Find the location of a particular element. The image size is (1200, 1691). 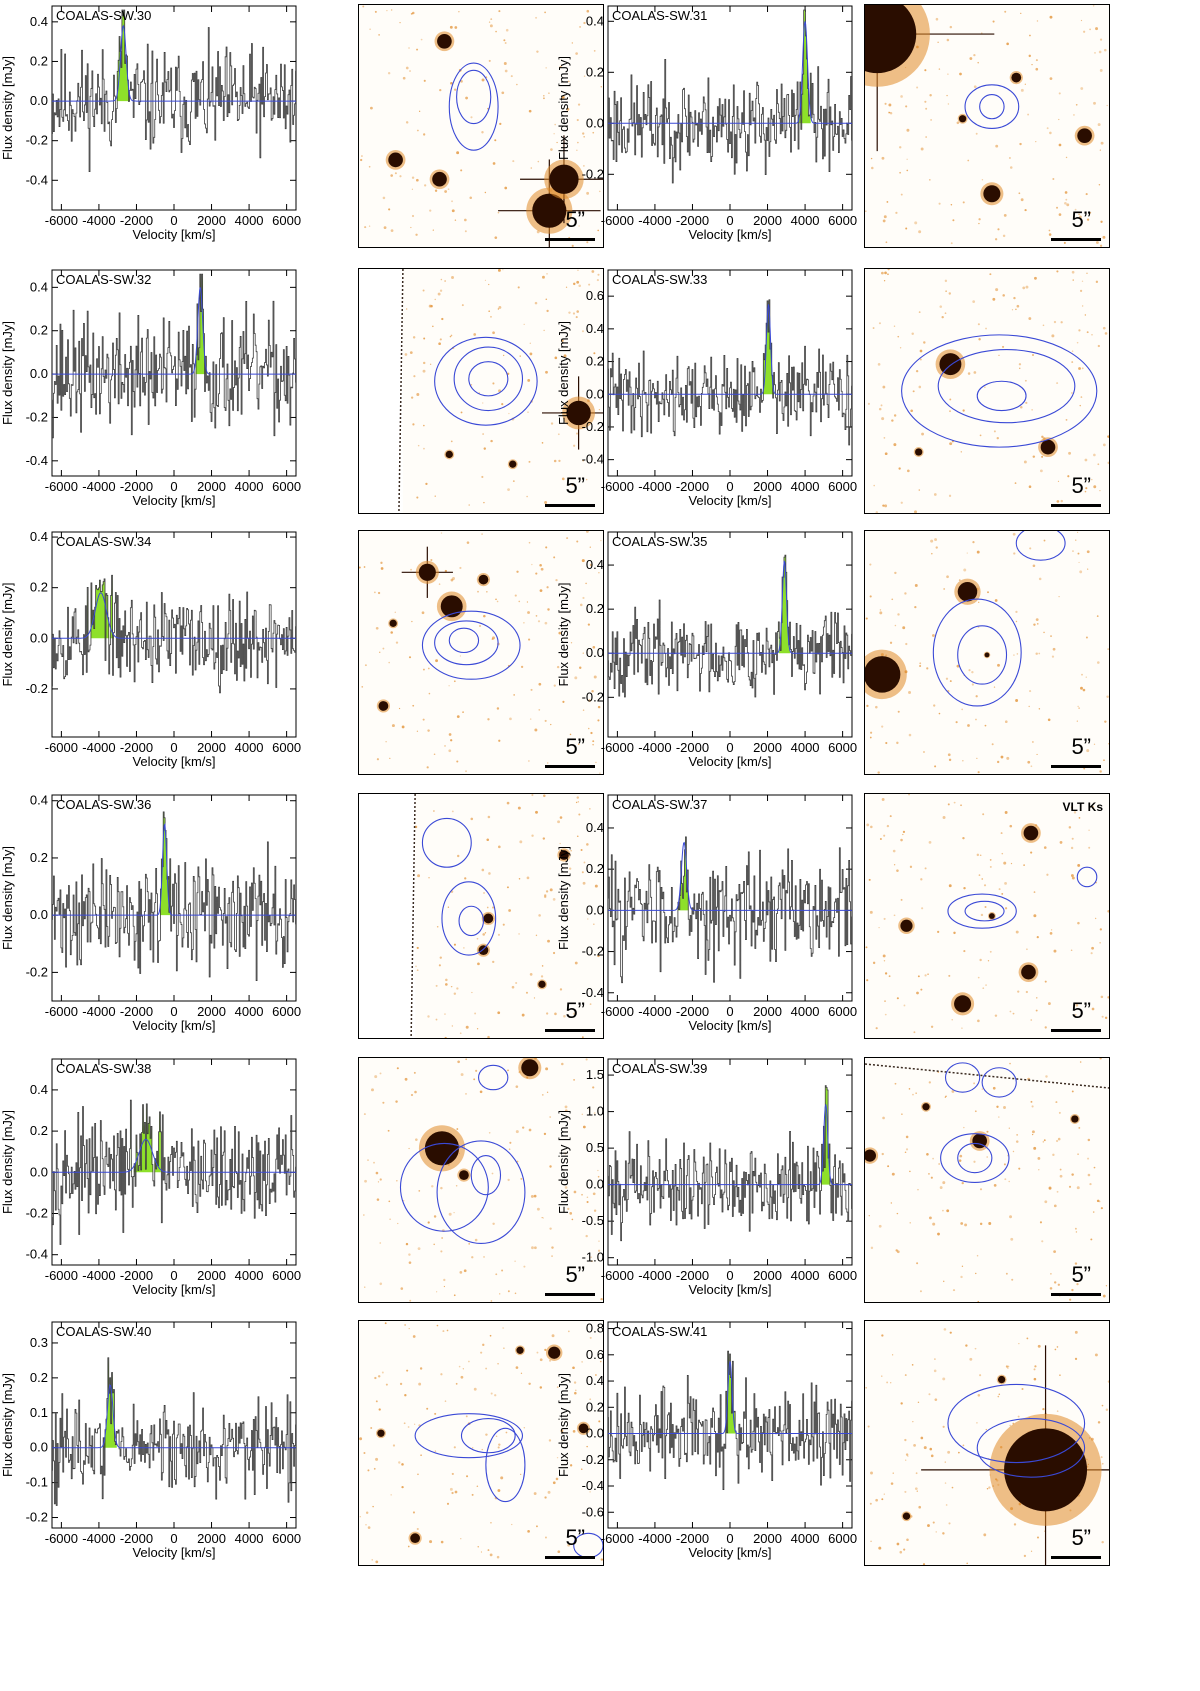

image-canvas is located at coordinates (481, 1443).